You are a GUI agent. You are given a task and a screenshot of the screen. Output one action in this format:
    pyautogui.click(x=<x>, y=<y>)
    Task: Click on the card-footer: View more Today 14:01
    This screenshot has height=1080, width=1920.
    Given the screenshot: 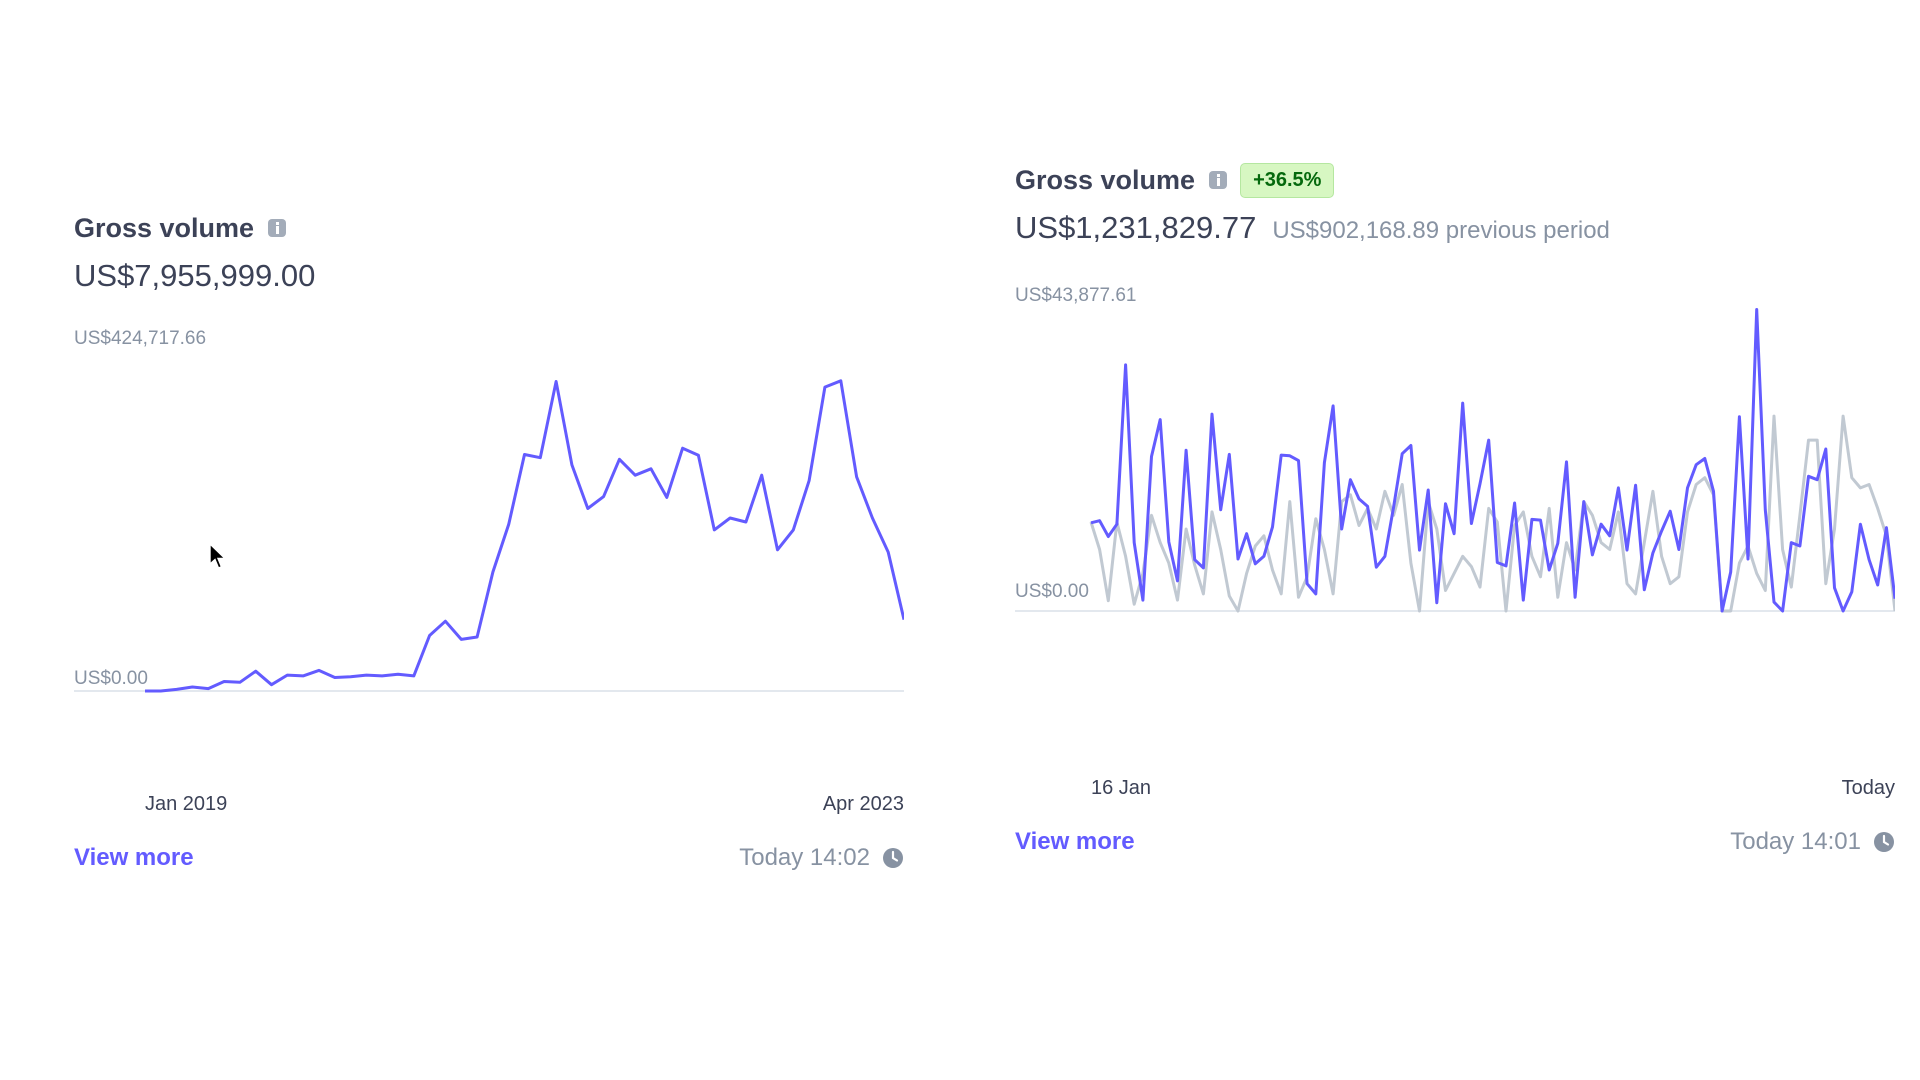 What is the action you would take?
    pyautogui.click(x=1455, y=842)
    